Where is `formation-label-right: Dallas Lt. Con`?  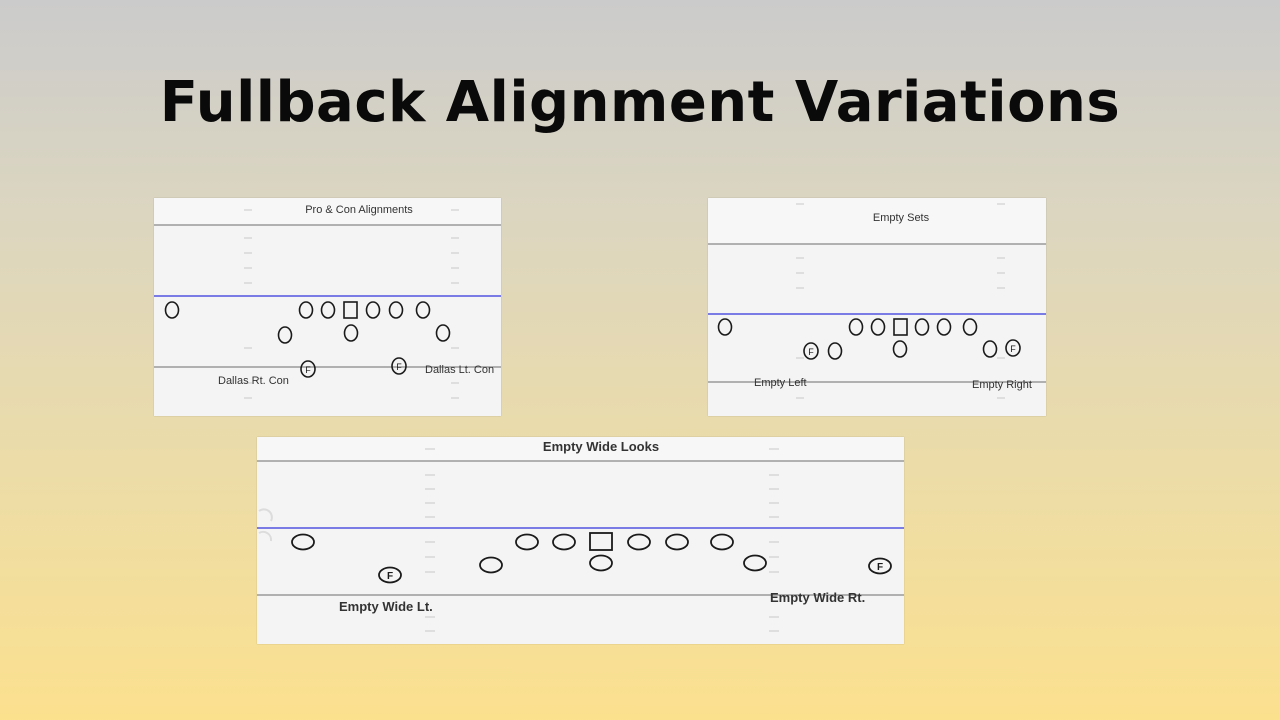 formation-label-right: Dallas Lt. Con is located at coordinates (459, 370).